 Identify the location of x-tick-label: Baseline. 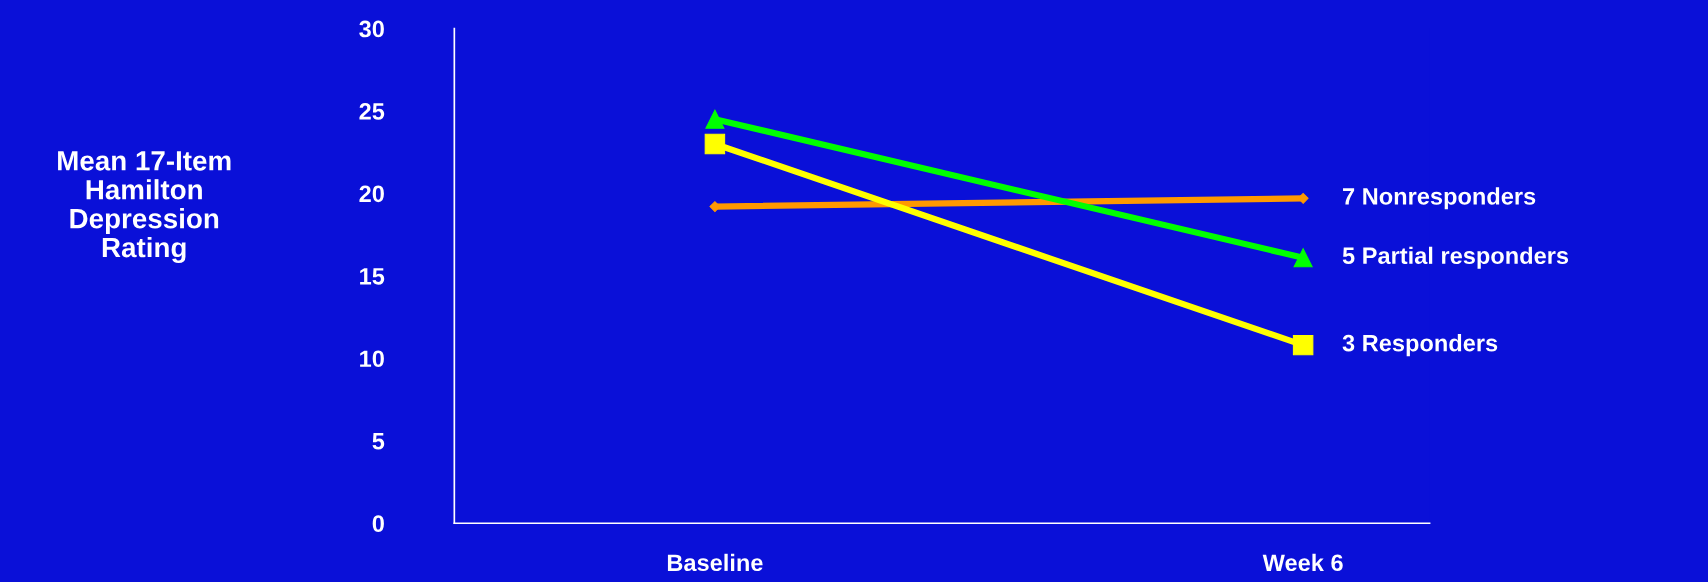
(715, 562).